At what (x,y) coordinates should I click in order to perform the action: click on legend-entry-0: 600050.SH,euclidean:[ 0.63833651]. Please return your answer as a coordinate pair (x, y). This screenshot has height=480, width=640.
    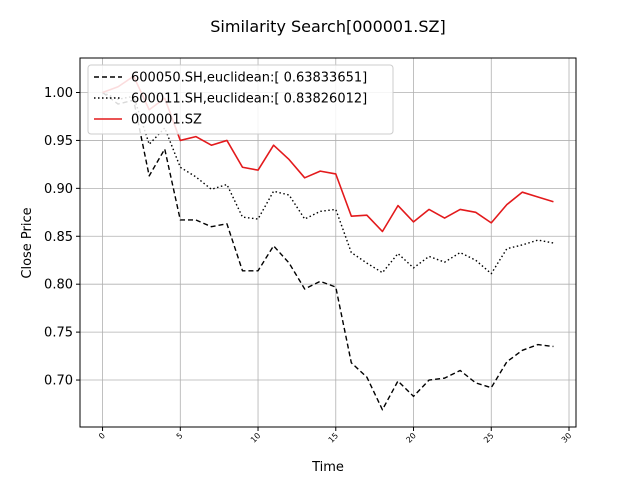
    Looking at the image, I should click on (230, 78).